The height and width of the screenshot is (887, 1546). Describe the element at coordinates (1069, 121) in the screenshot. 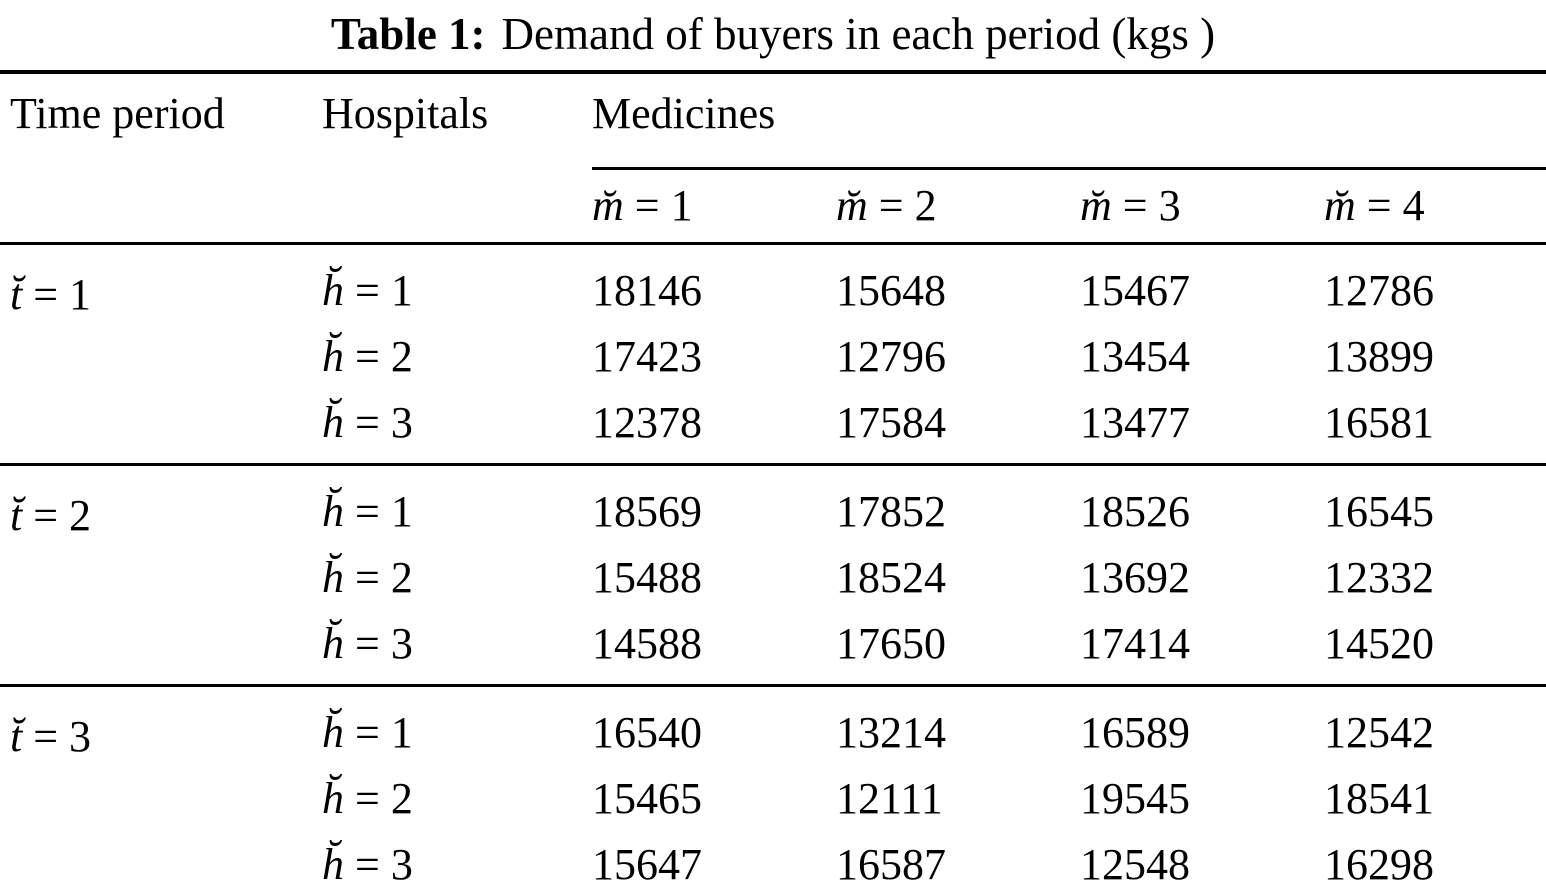

I see `column-group-header-medicines: Medicines` at that location.